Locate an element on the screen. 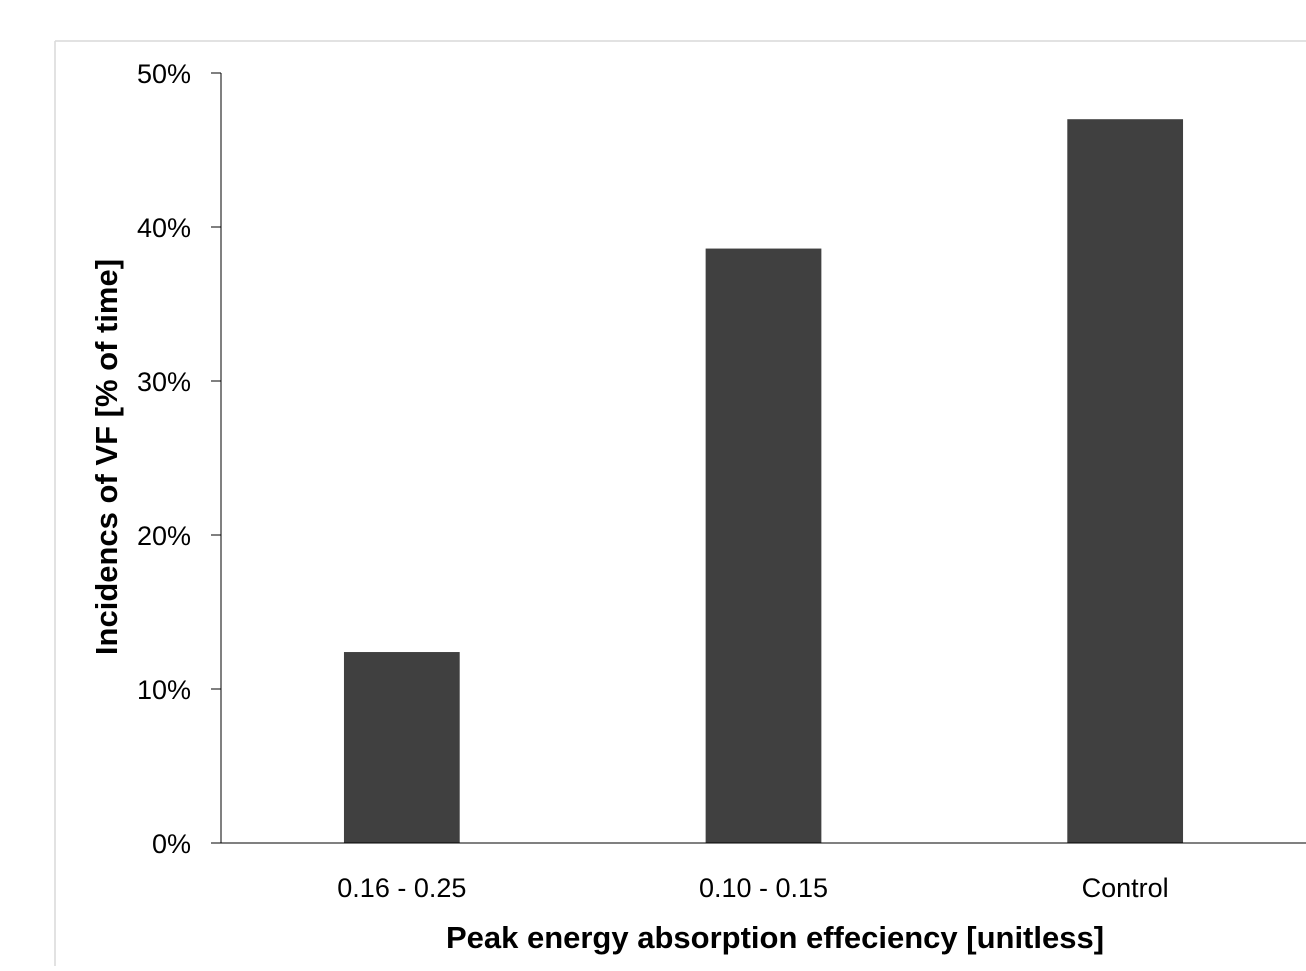 The image size is (1306, 971). y-tick-label: 30% is located at coordinates (164, 382).